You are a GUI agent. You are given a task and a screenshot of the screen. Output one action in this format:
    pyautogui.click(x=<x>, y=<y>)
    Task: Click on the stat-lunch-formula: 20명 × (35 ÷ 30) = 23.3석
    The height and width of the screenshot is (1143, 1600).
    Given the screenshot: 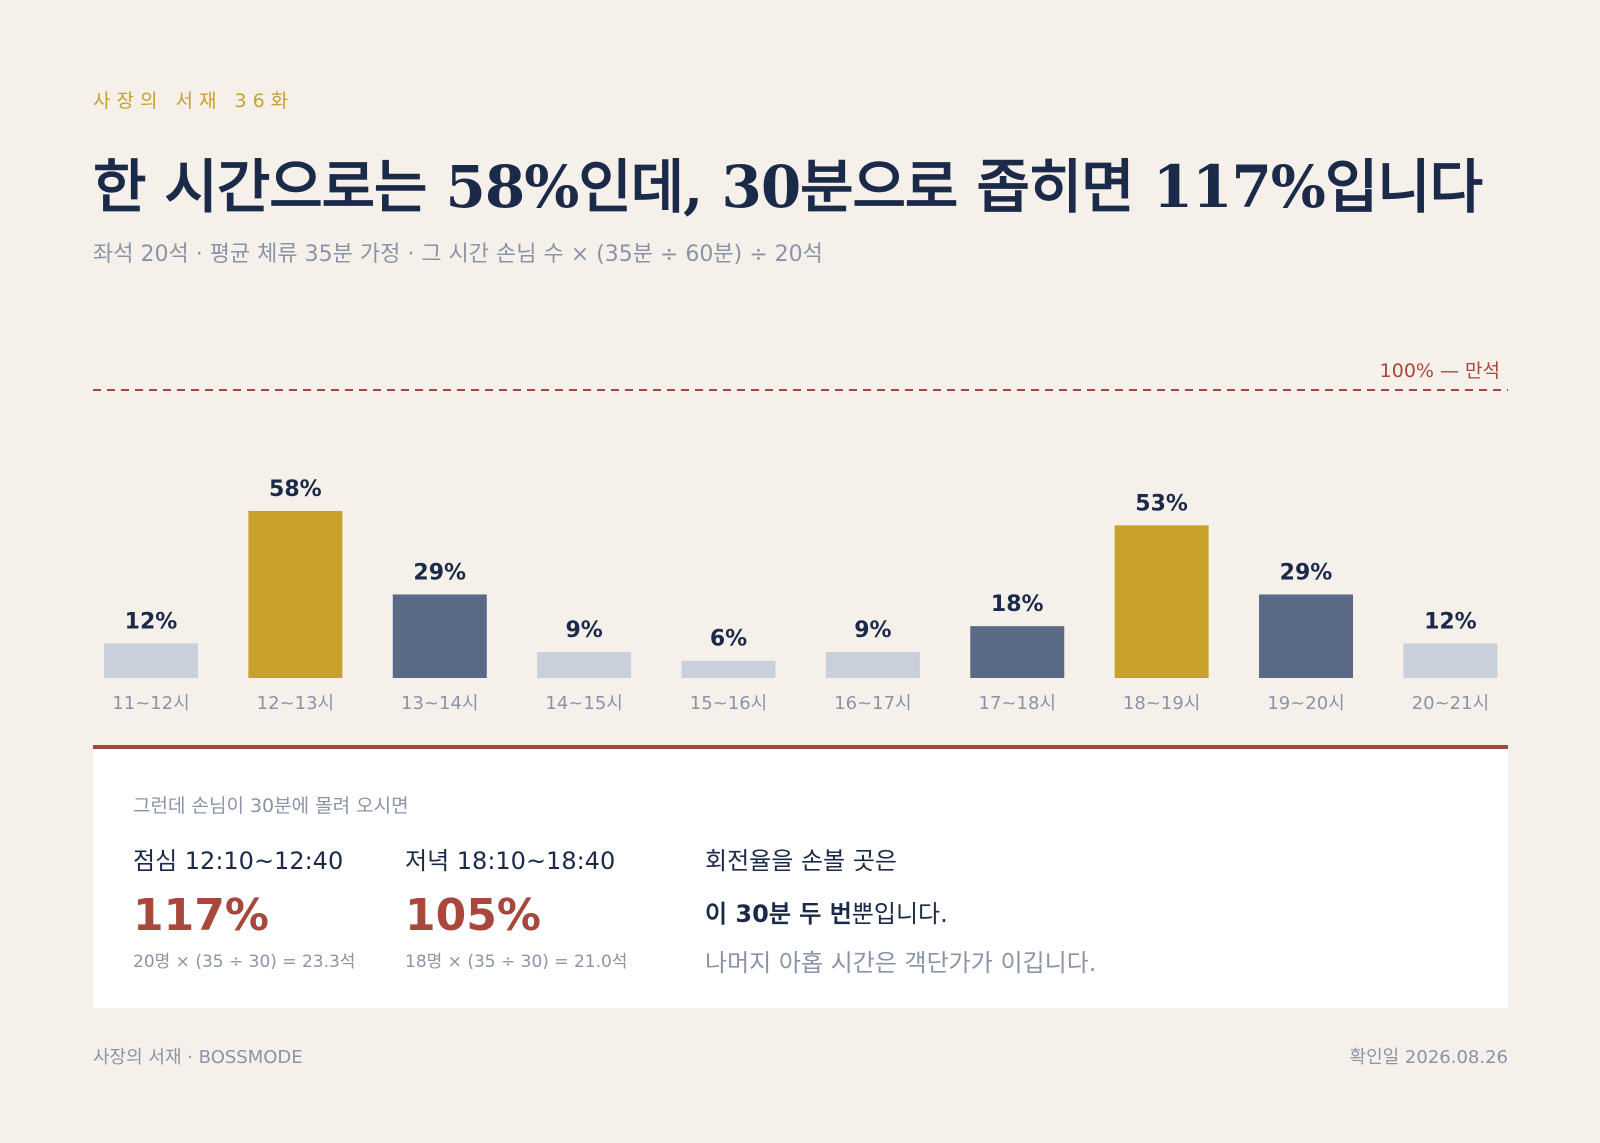 What is the action you would take?
    pyautogui.click(x=244, y=962)
    